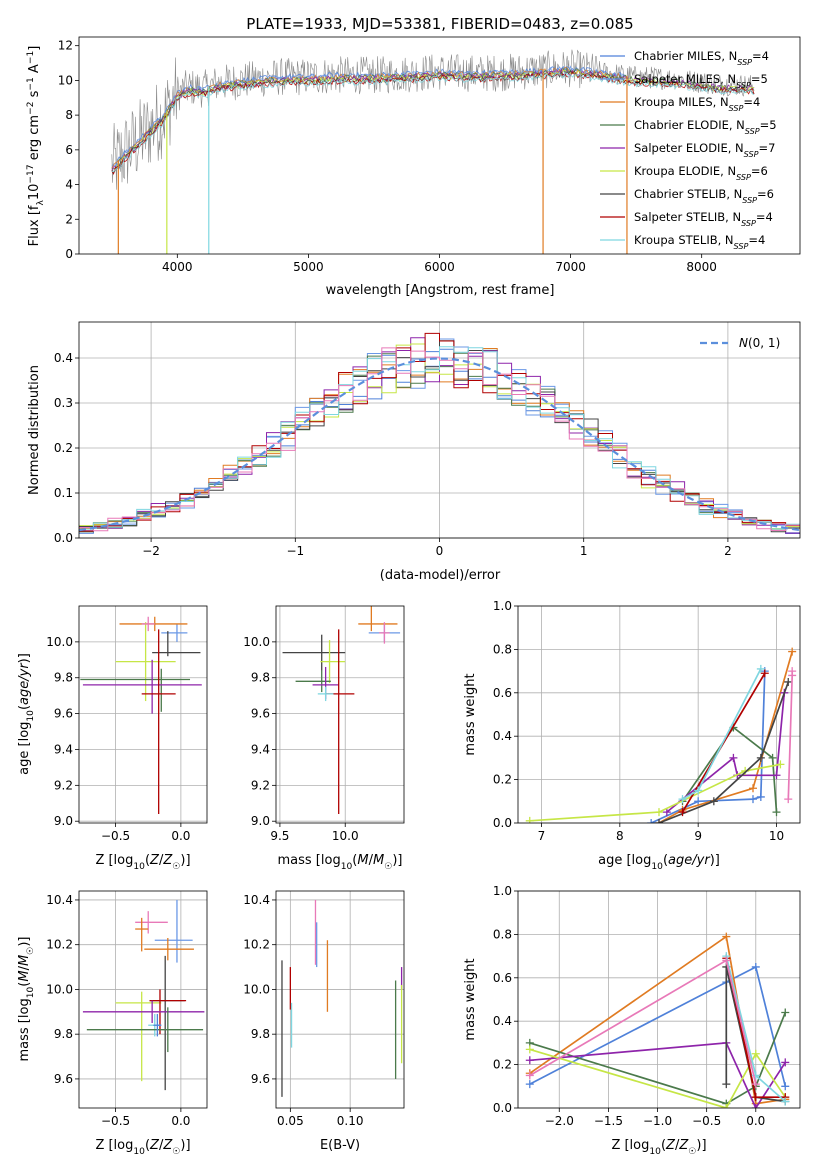 Image resolution: width=819 pixels, height=1170 pixels. Describe the element at coordinates (559, 1121) in the screenshot. I see `x-tick-label: −2.0` at that location.